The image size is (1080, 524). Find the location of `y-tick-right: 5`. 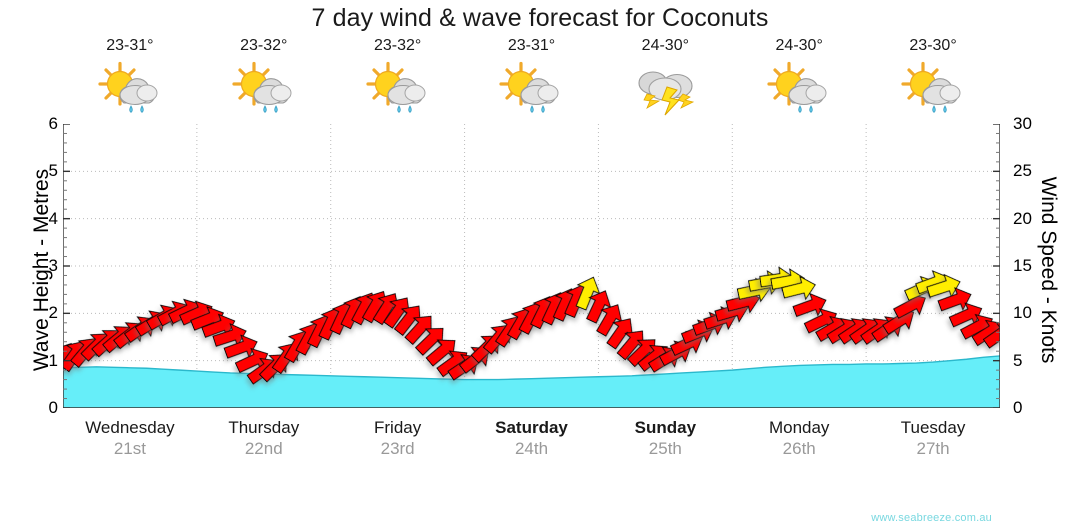

y-tick-right: 5 is located at coordinates (1018, 360).